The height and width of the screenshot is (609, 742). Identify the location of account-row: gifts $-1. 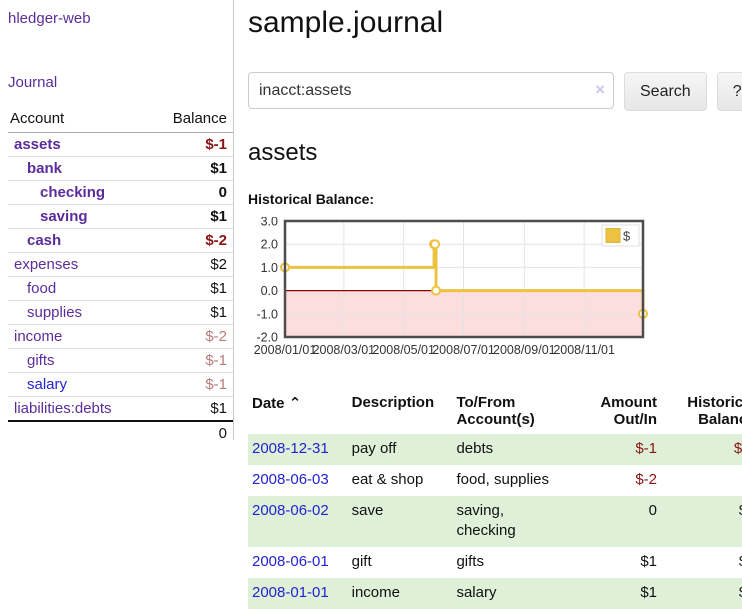
(120, 360).